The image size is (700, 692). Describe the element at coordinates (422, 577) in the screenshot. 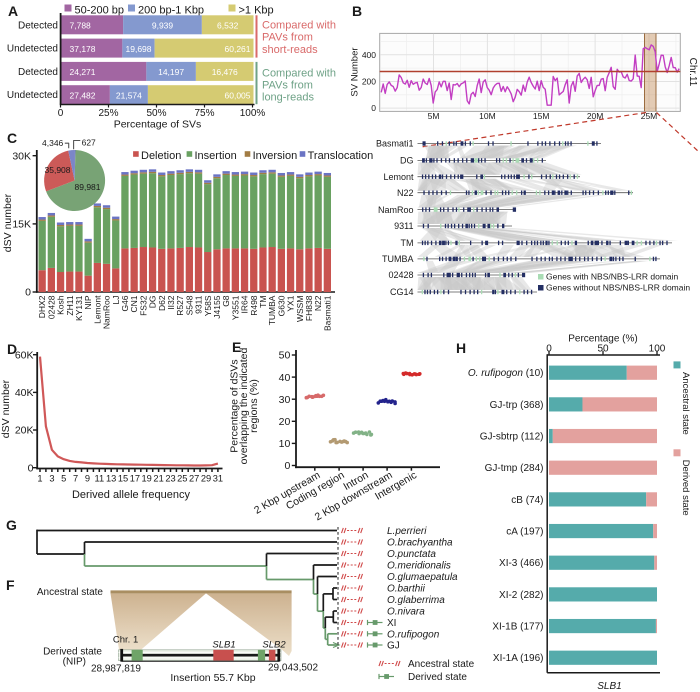

I see `svg-text: O.glumaepatula` at that location.